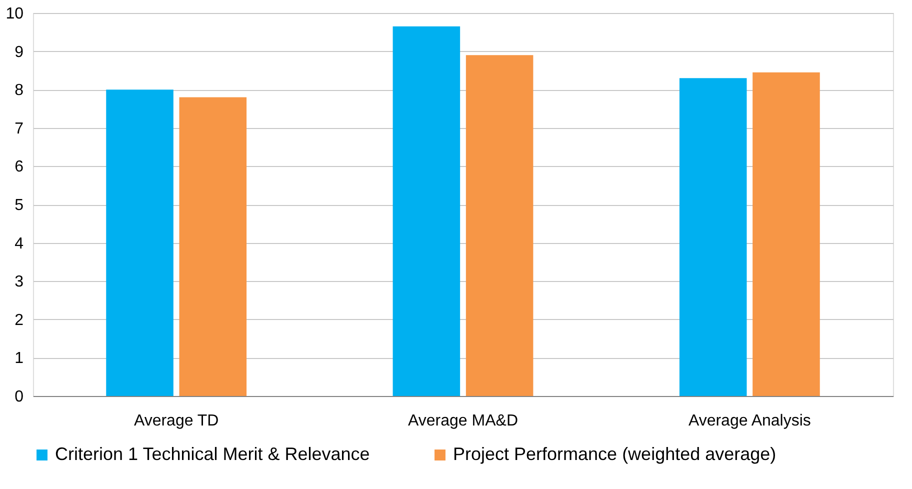  I want to click on y-tick-label: 1, so click(19, 359).